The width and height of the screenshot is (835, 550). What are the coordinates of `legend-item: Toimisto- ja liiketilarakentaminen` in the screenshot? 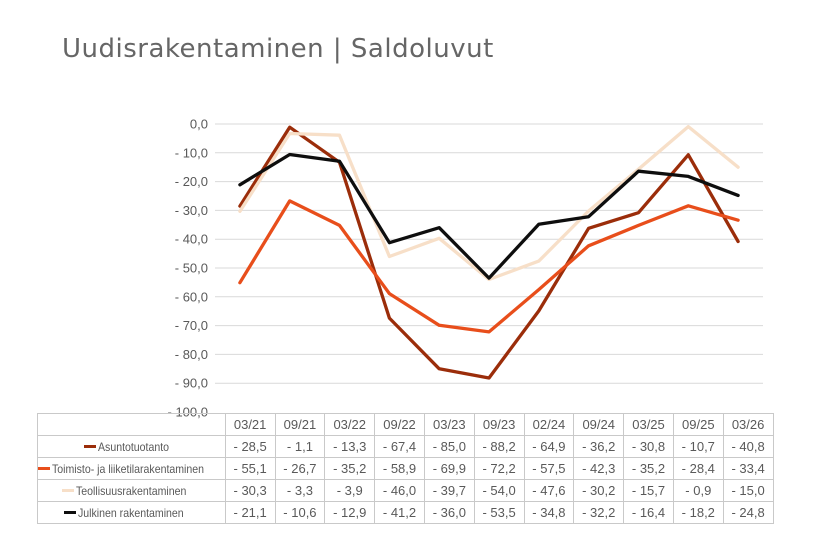 It's located at (131, 468).